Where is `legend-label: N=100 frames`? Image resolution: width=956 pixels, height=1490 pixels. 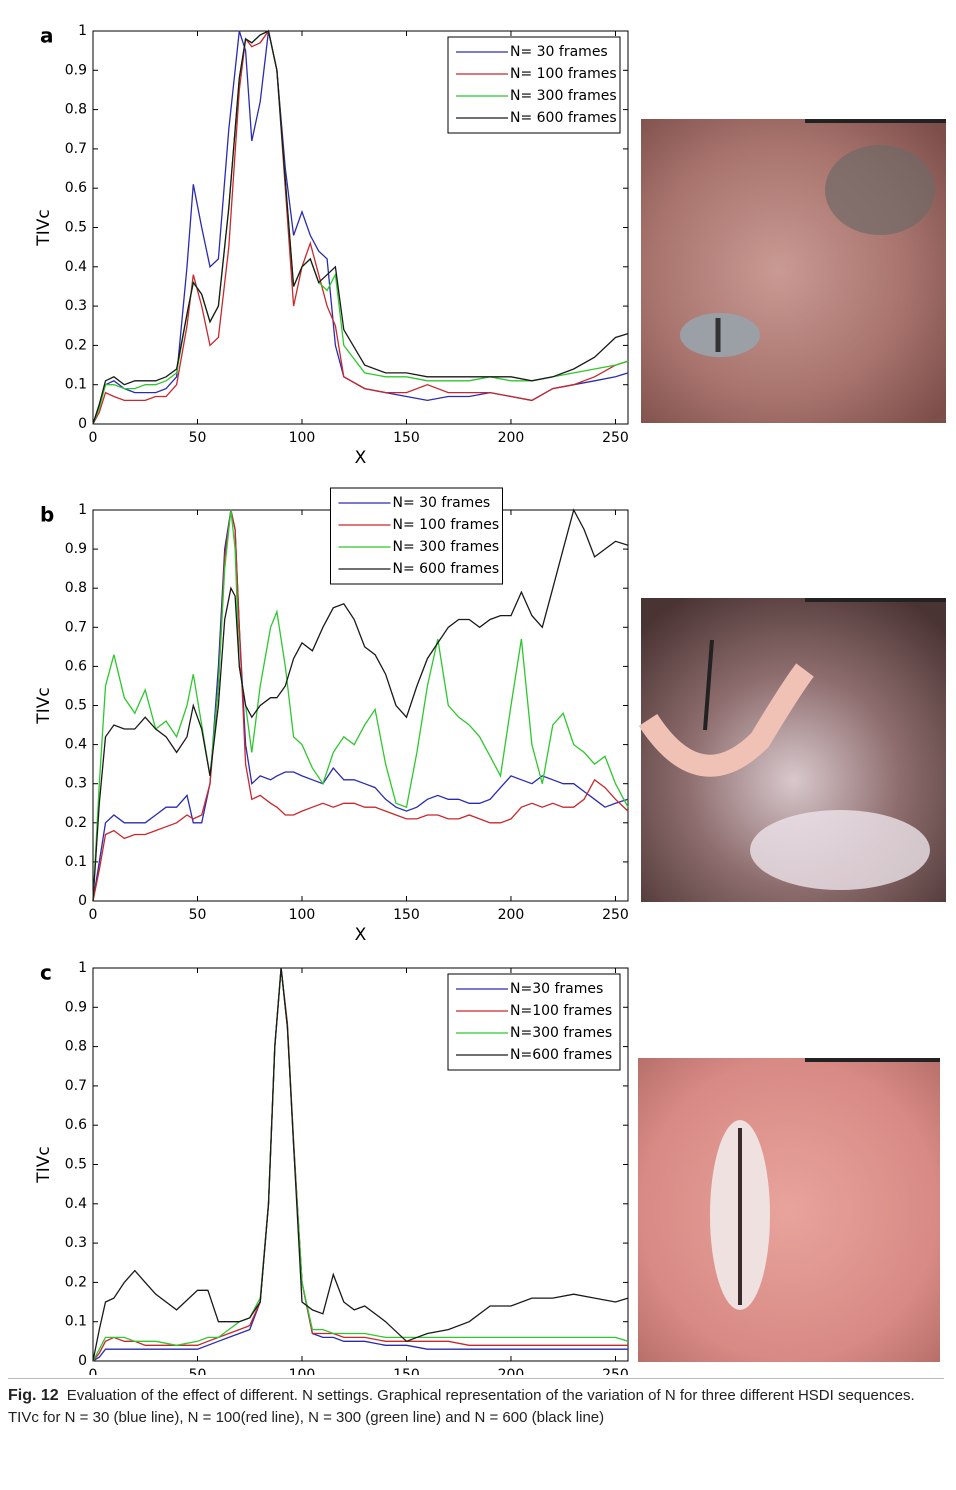 legend-label: N=100 frames is located at coordinates (561, 1011).